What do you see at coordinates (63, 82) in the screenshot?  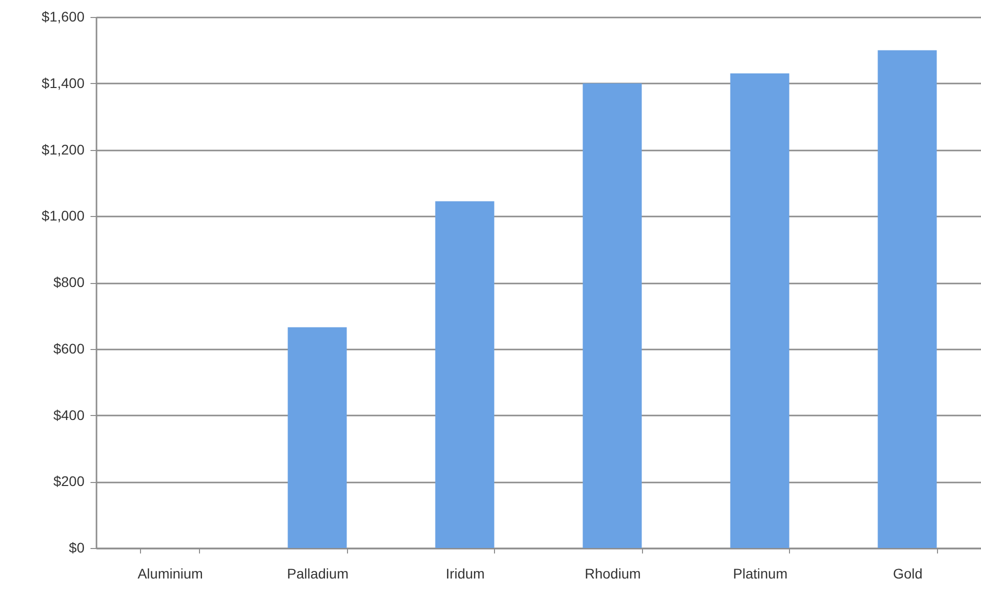 I see `y-tick-label: $1,400` at bounding box center [63, 82].